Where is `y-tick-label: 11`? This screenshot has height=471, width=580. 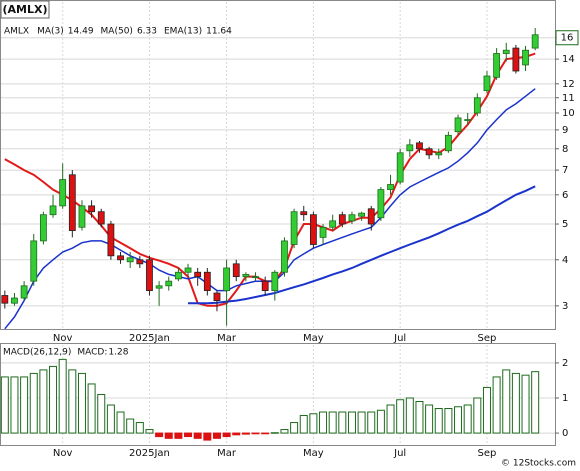 y-tick-label: 11 is located at coordinates (568, 98).